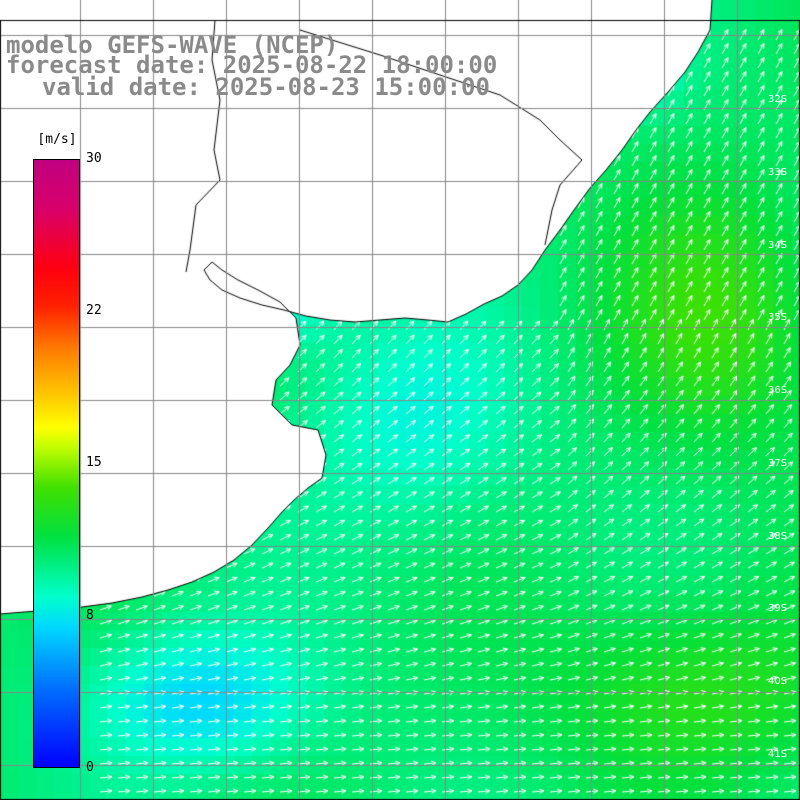 Image resolution: width=800 pixels, height=800 pixels. Describe the element at coordinates (252, 65) in the screenshot. I see `forecast-date: forecast date: 2025-08-22 18:00:00` at that location.